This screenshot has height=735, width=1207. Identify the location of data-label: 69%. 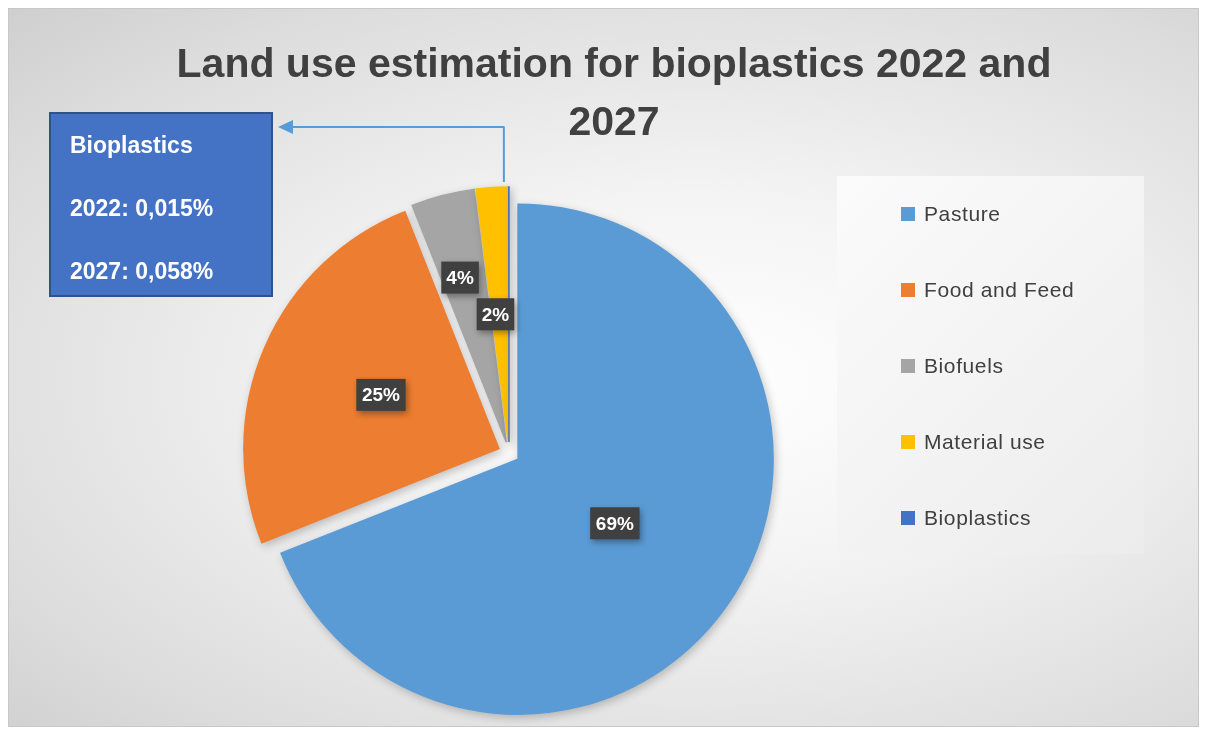
(614, 523).